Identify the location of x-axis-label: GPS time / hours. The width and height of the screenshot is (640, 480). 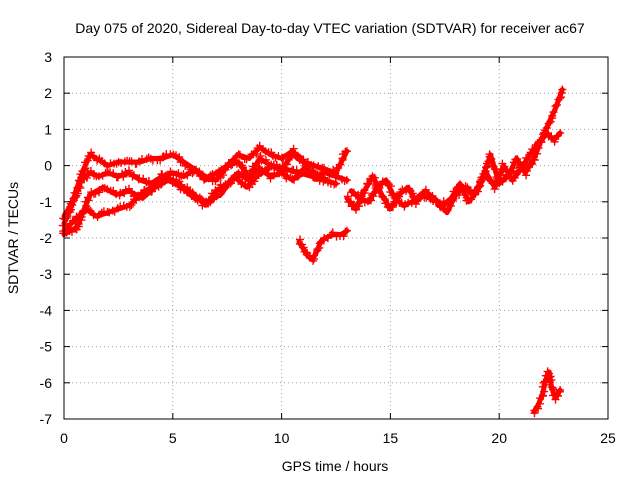
(335, 466).